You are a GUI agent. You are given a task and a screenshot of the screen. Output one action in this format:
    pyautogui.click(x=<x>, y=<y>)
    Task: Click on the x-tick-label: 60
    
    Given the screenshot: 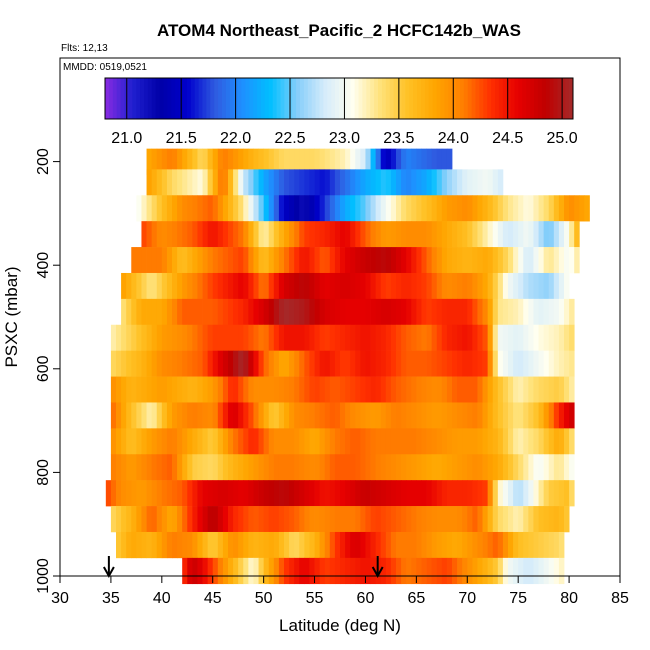 What is the action you would take?
    pyautogui.click(x=366, y=598)
    